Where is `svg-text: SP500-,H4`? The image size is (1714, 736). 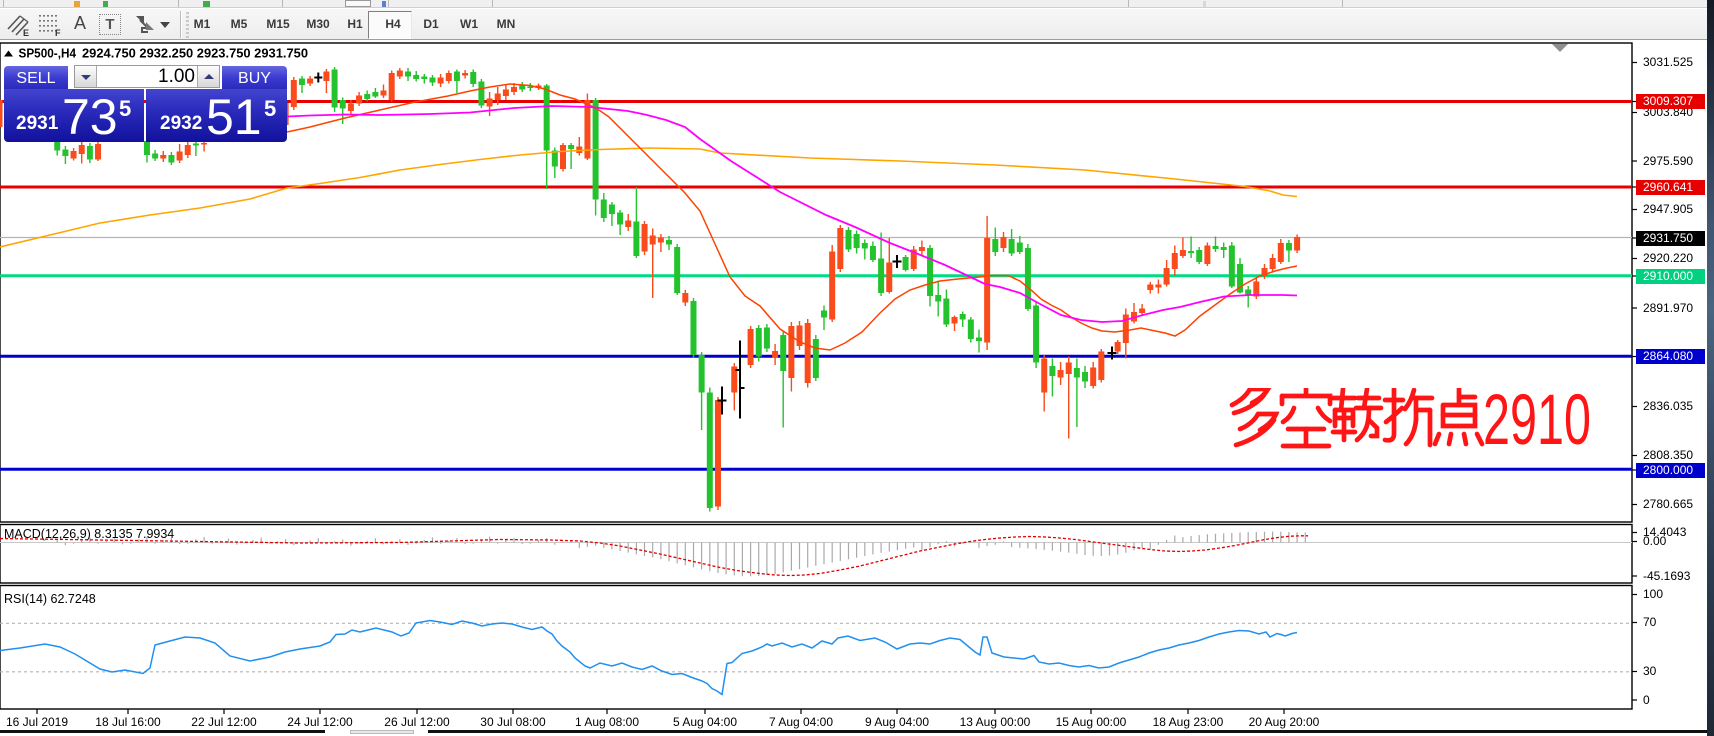
svg-text: SP500-,H4 is located at coordinates (48, 53).